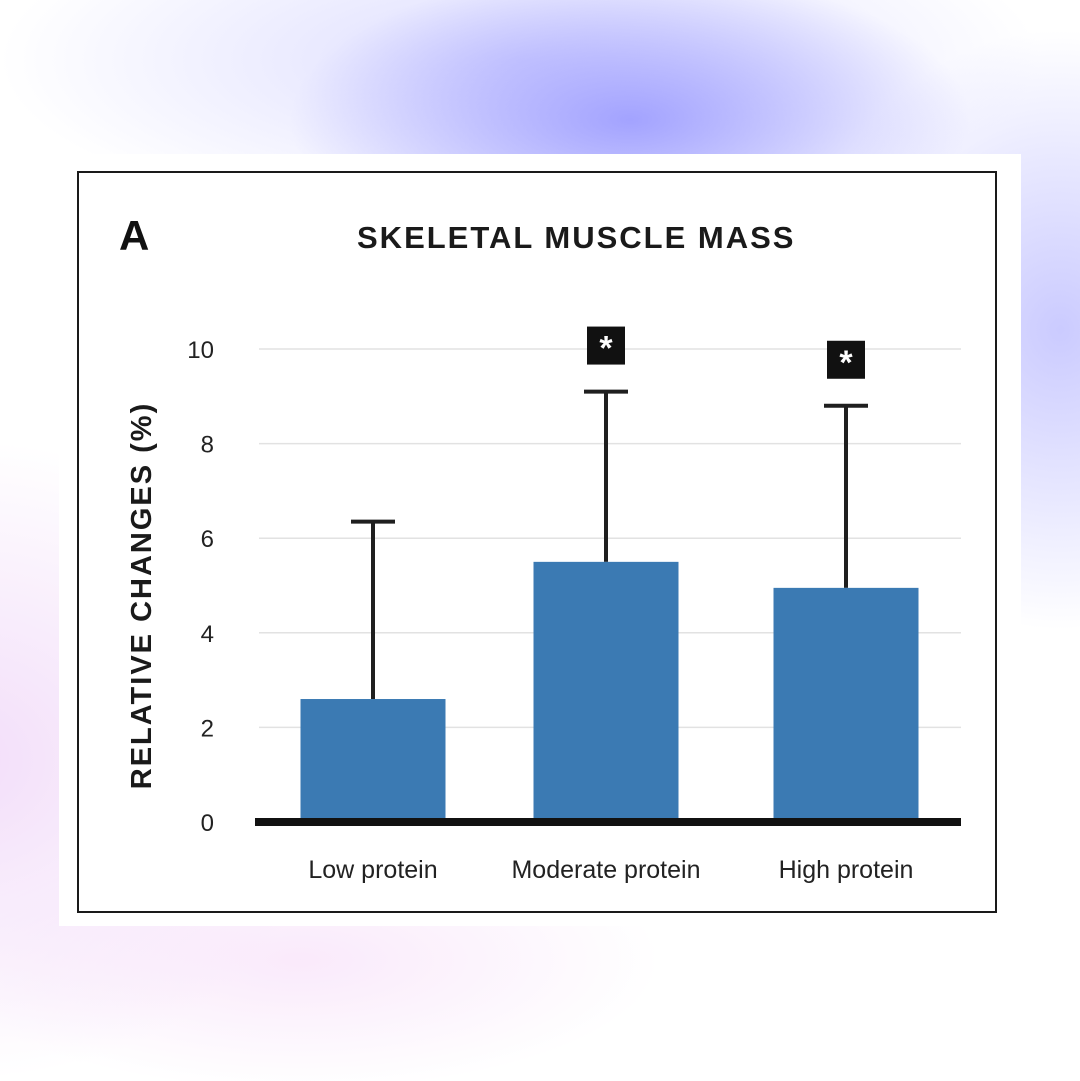 This screenshot has width=1080, height=1081. What do you see at coordinates (207, 634) in the screenshot?
I see `y-tick-label: 4` at bounding box center [207, 634].